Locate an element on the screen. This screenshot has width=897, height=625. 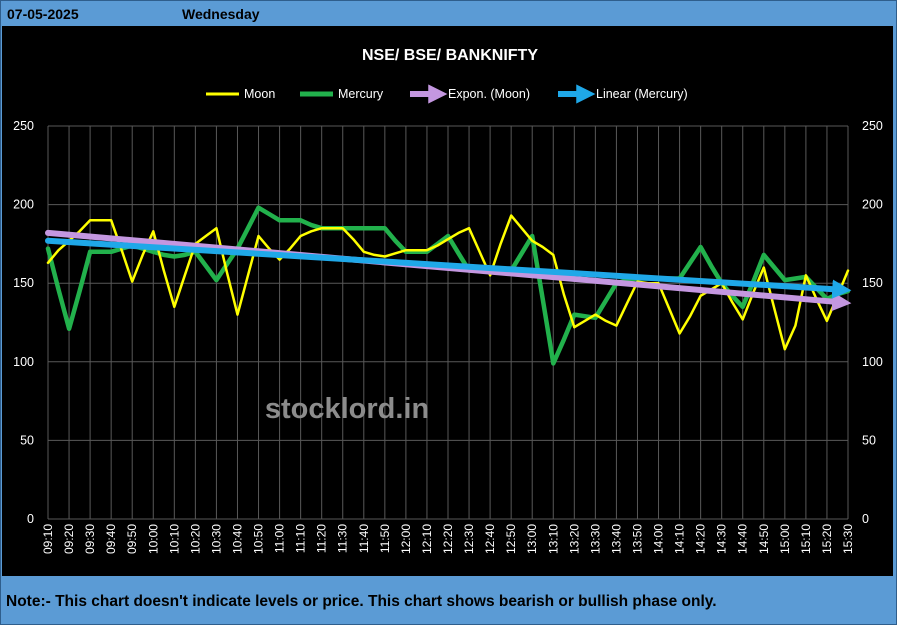
legend-item-expon: Expon. (Moon) is located at coordinates (470, 94).